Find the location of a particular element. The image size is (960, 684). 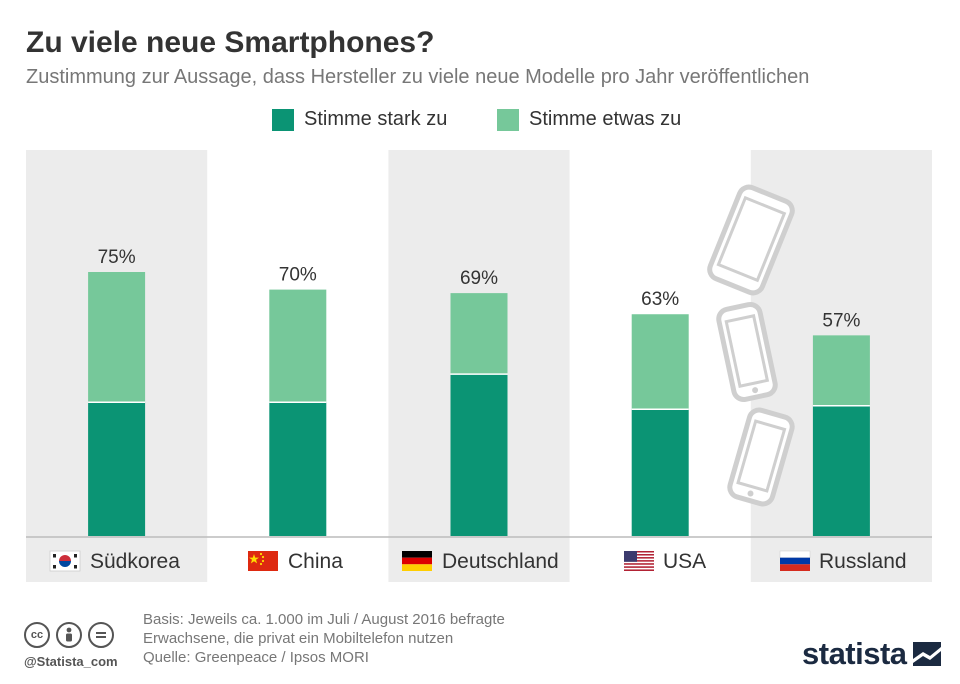

category-label-1: China is located at coordinates (315, 561).